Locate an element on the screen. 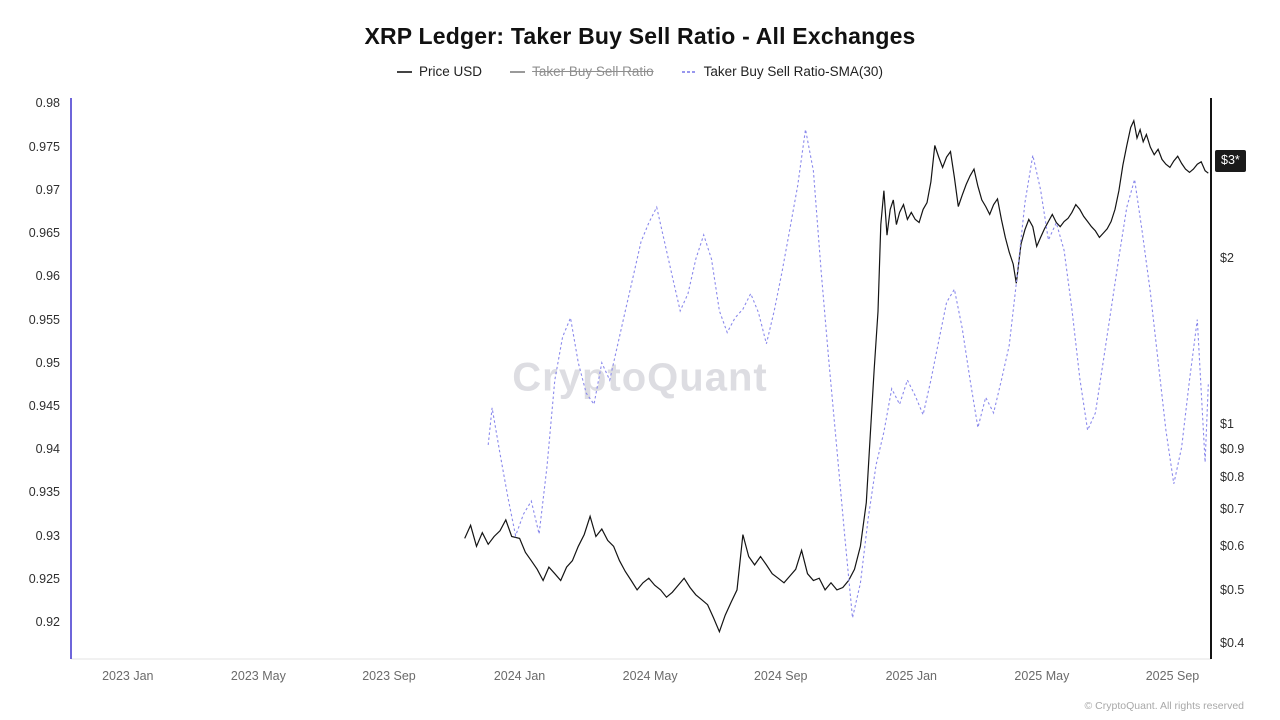 The image size is (1280, 720). right-axis-tick-label: $0.4 is located at coordinates (1232, 643).